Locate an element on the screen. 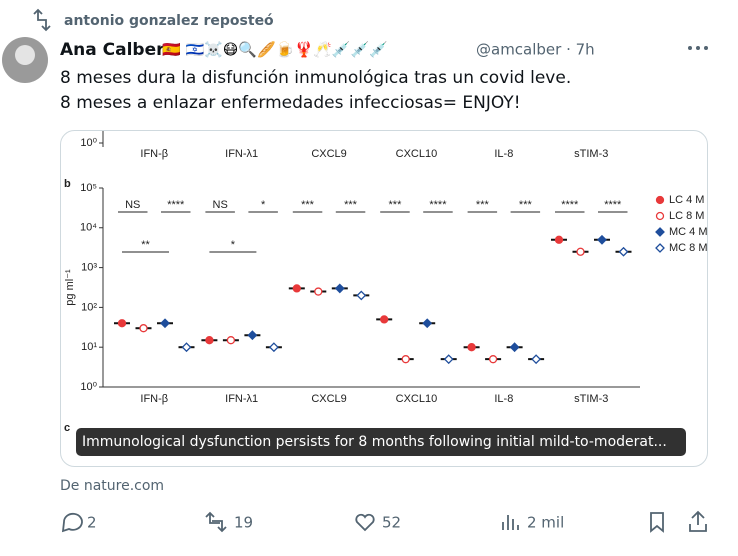  y-tick-label: 10² is located at coordinates (89, 307).